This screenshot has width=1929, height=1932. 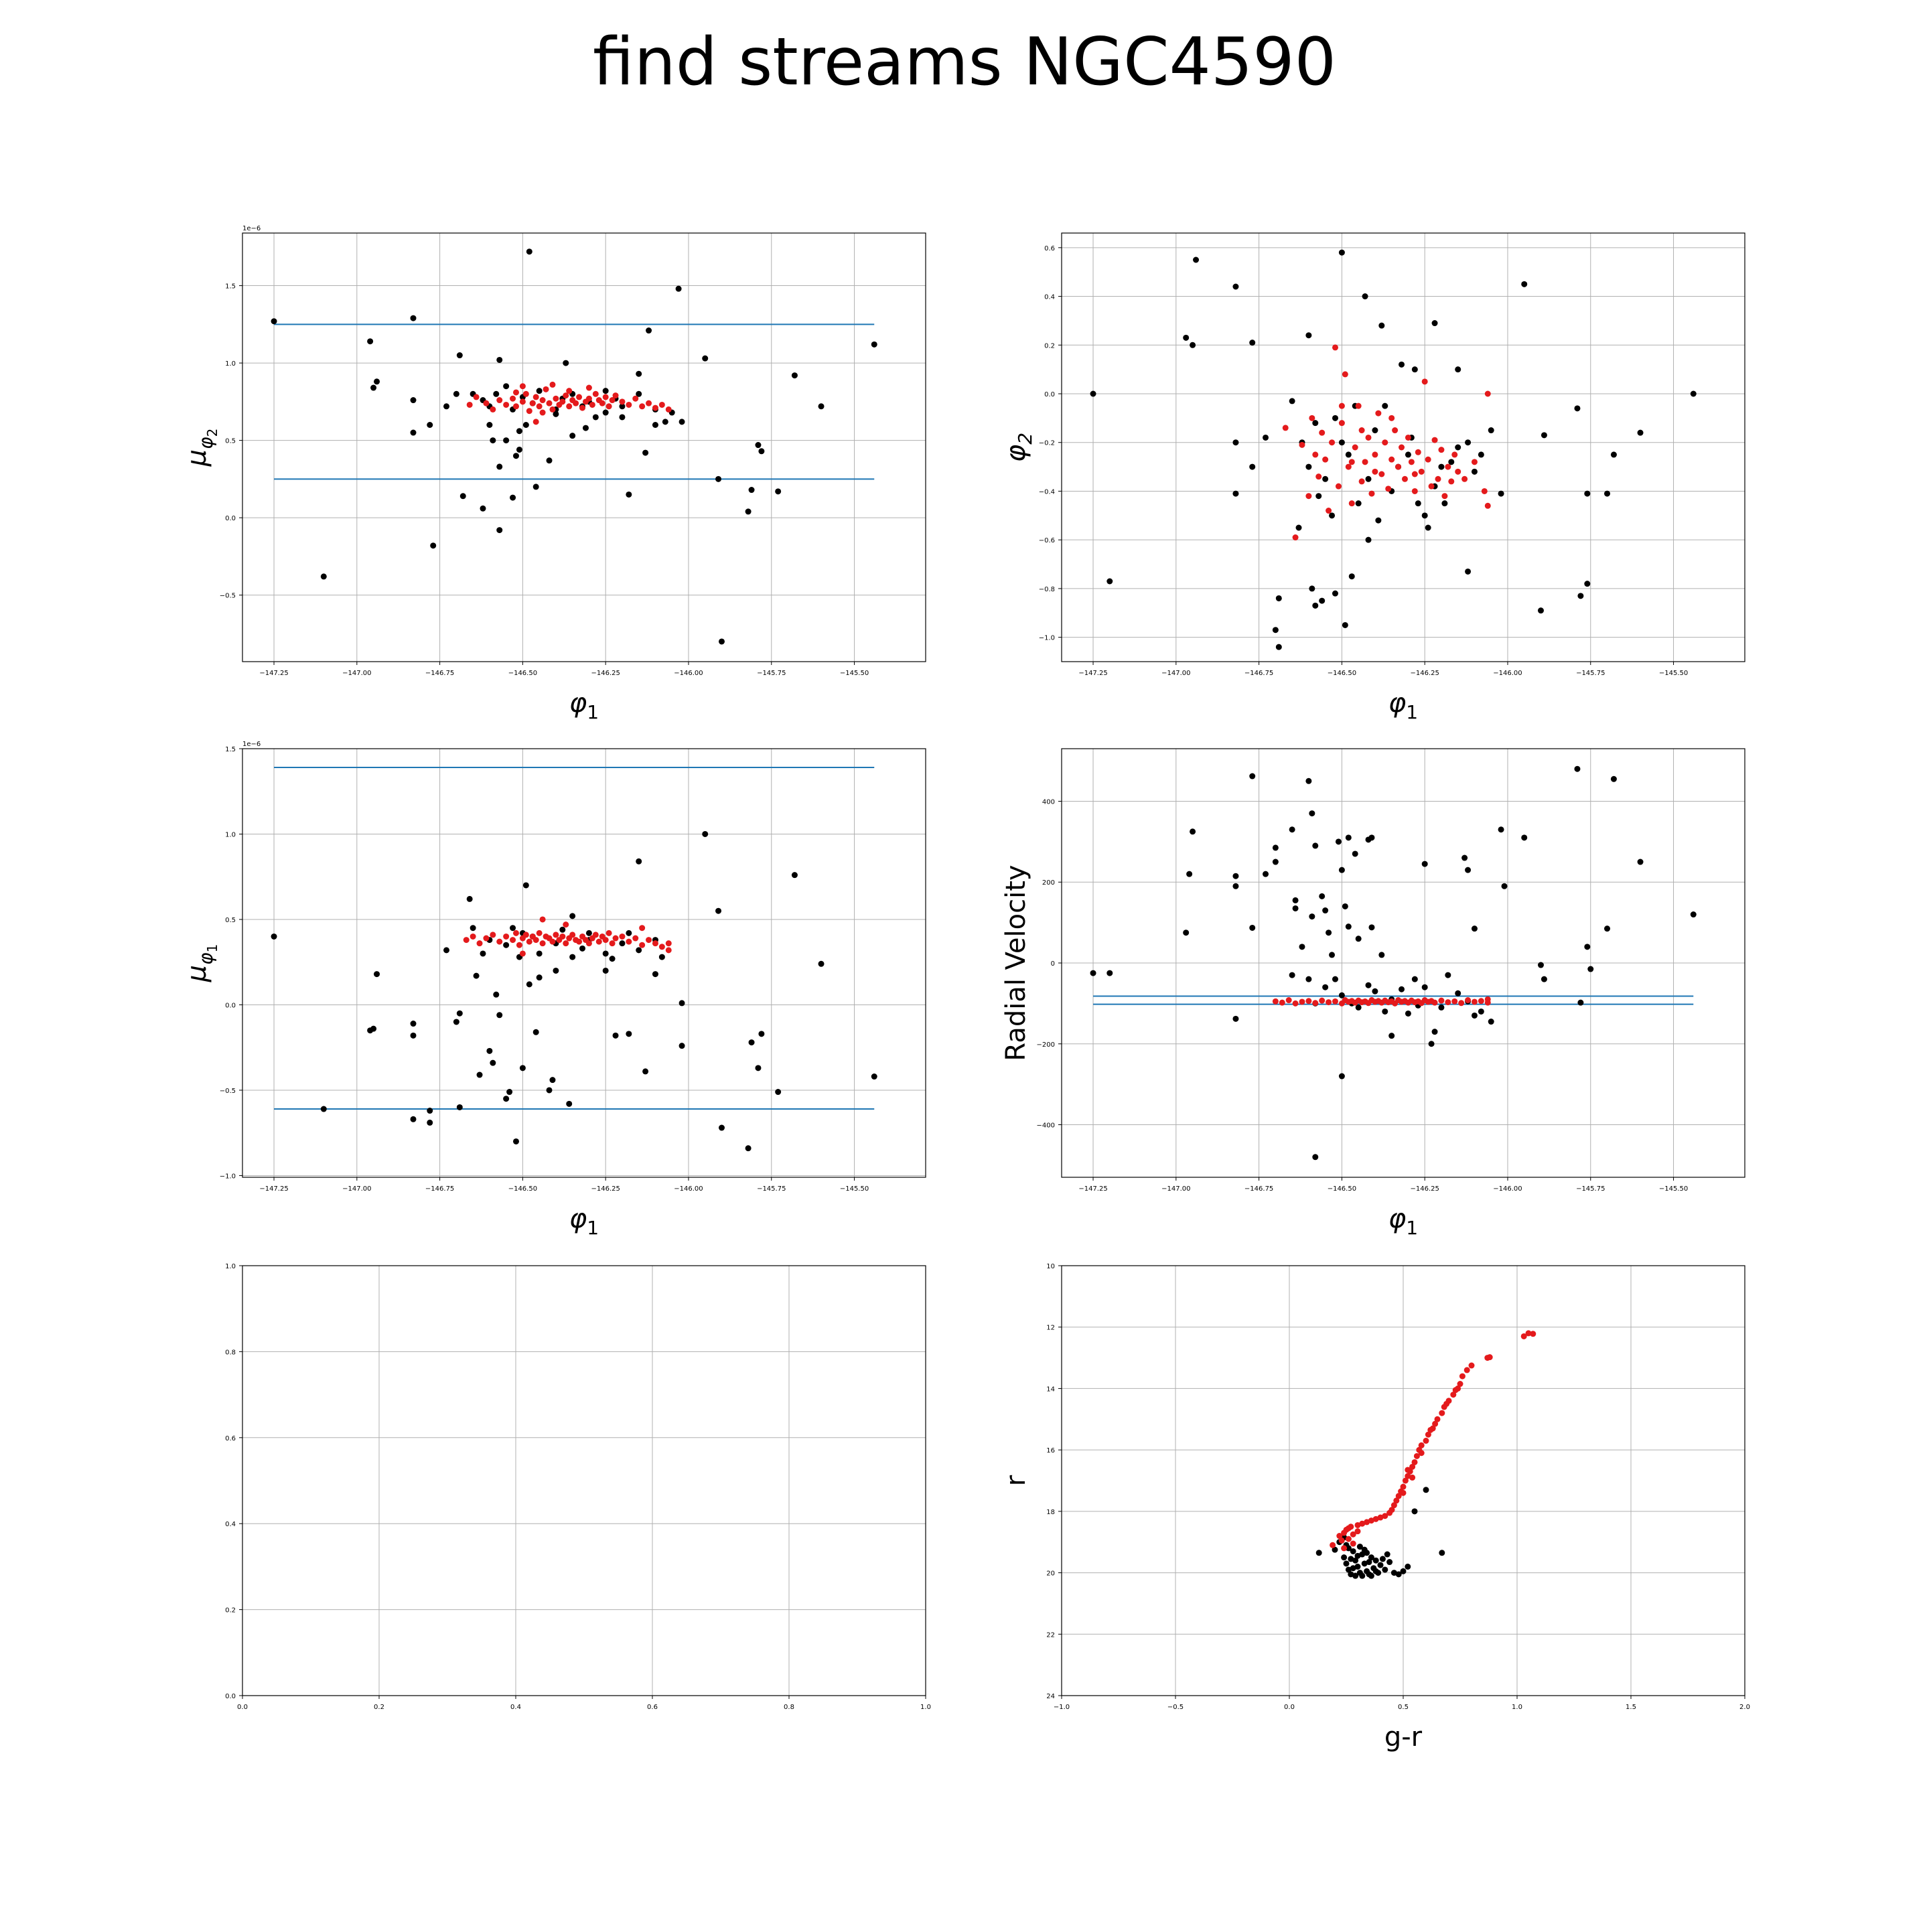 What do you see at coordinates (228, 1176) in the screenshot?
I see `y-tick-label: −1.0` at bounding box center [228, 1176].